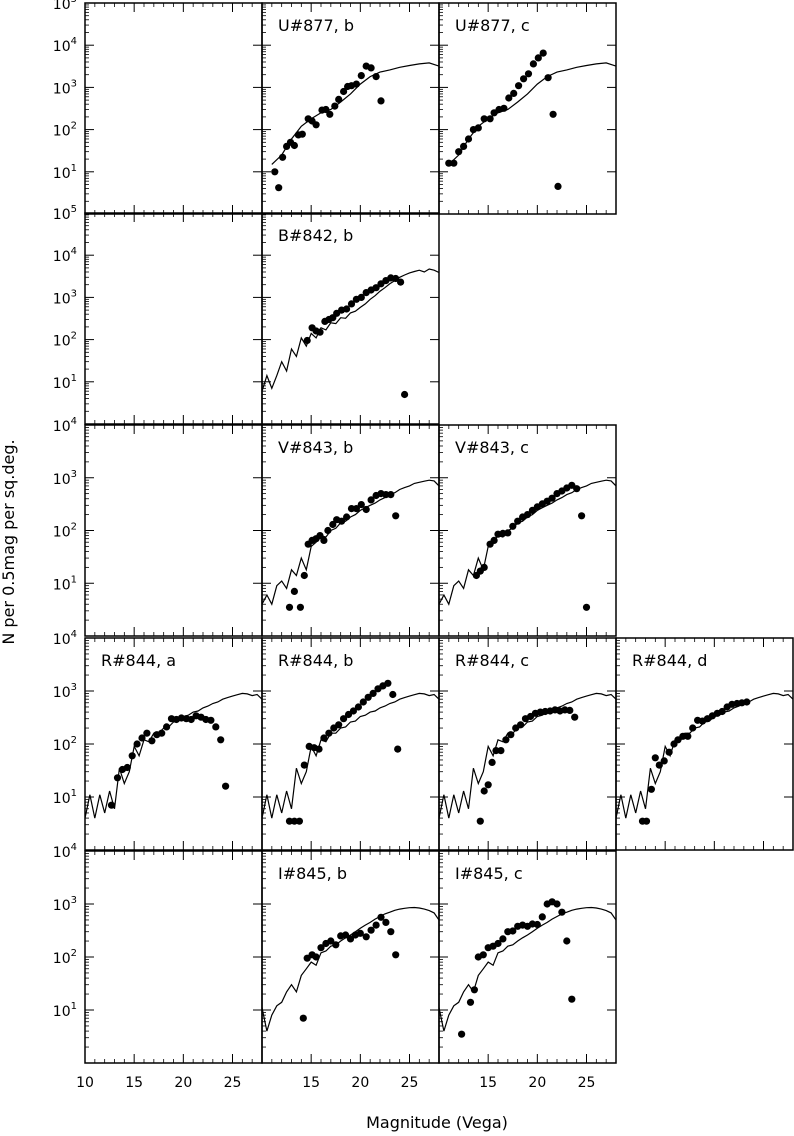 The image size is (794, 1136). Describe the element at coordinates (316, 25) in the screenshot. I see `panel-label: U#877, b` at that location.